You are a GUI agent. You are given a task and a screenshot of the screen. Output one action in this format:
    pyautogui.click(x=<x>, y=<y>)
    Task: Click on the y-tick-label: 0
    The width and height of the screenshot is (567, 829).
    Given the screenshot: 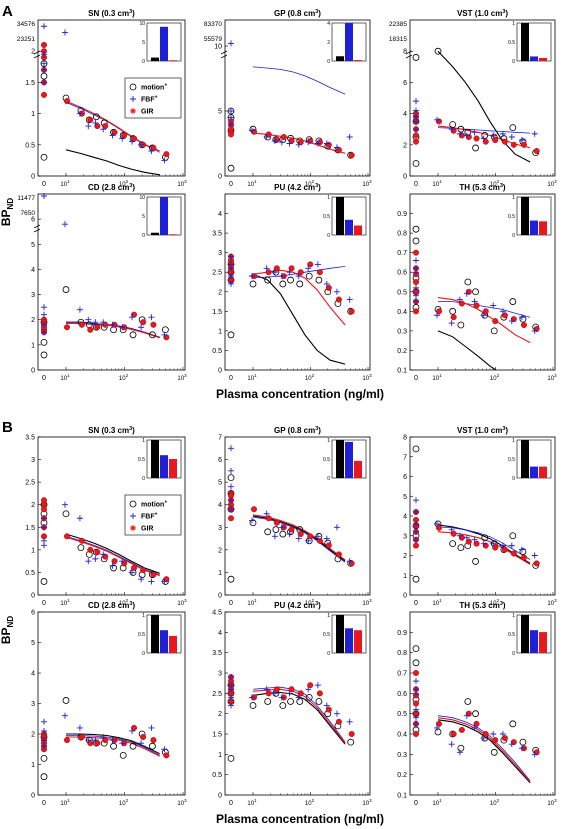 What is the action you would take?
    pyautogui.click(x=33, y=796)
    